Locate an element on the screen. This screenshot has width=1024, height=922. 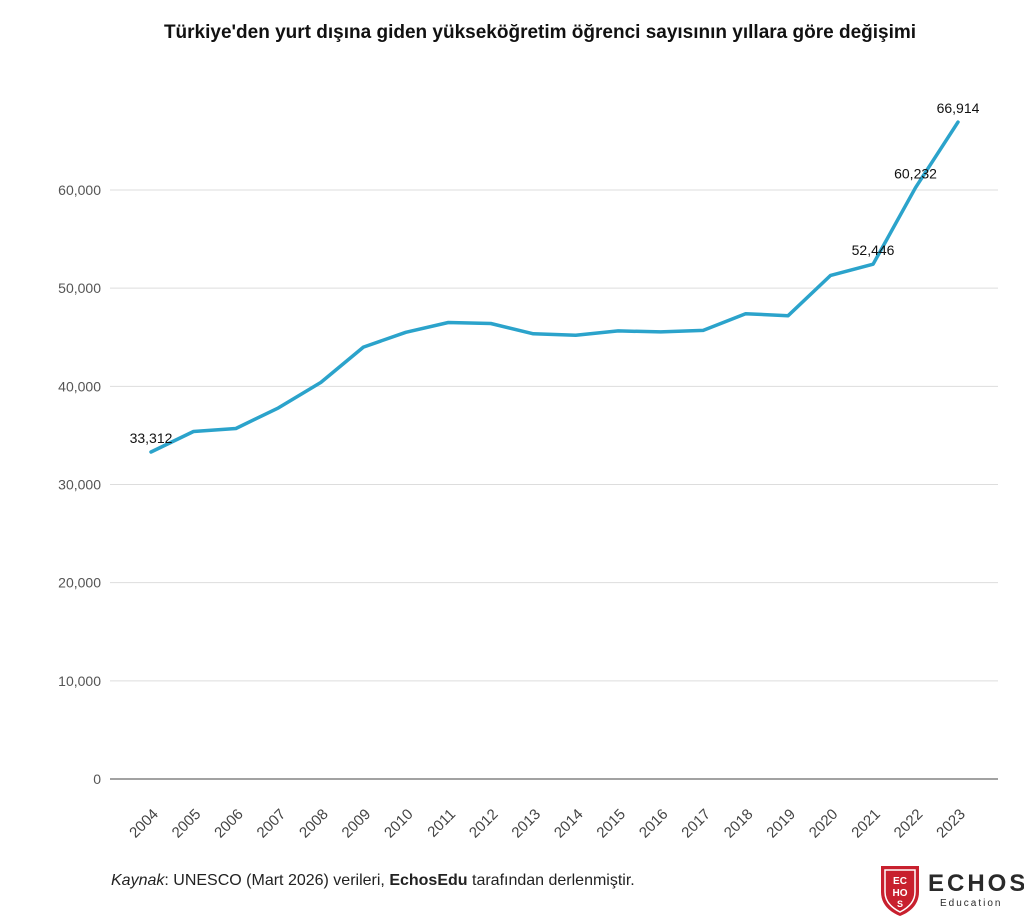
x-tick-label: 2017 is located at coordinates (696, 824).